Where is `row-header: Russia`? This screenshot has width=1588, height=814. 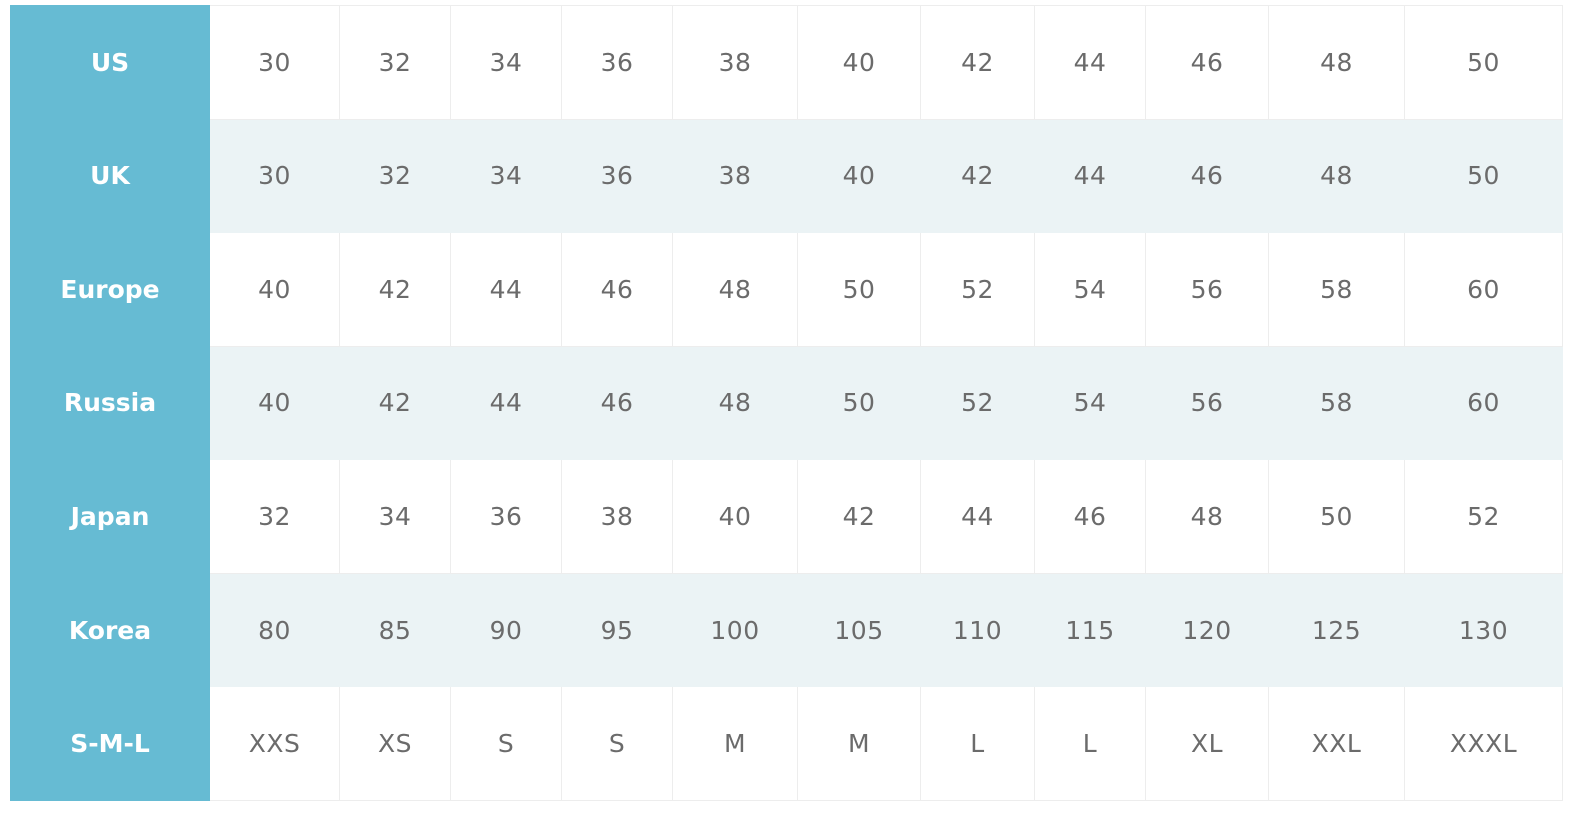 row-header: Russia is located at coordinates (110, 403).